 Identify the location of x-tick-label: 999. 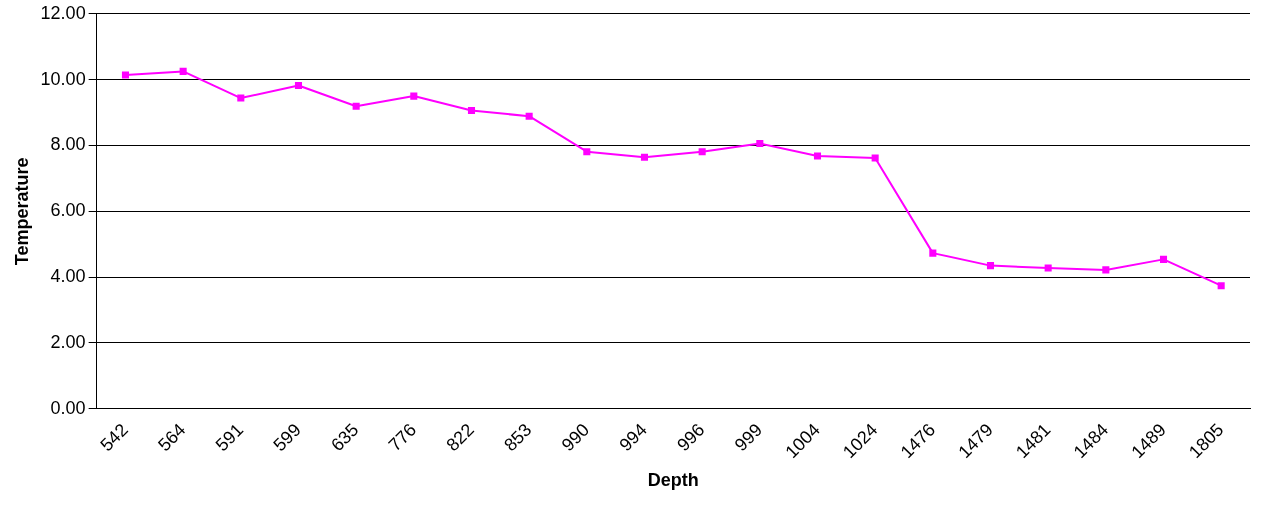
(748, 437).